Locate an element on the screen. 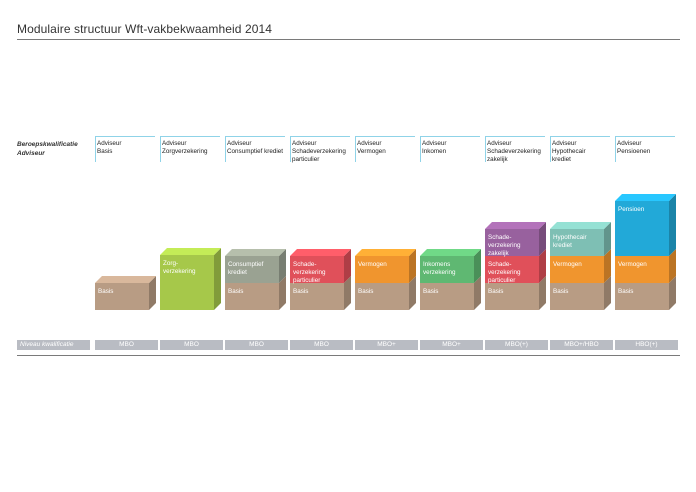 Image resolution: width=696 pixels, height=492 pixels. column-header: Adviseur Vermogen is located at coordinates (385, 149).